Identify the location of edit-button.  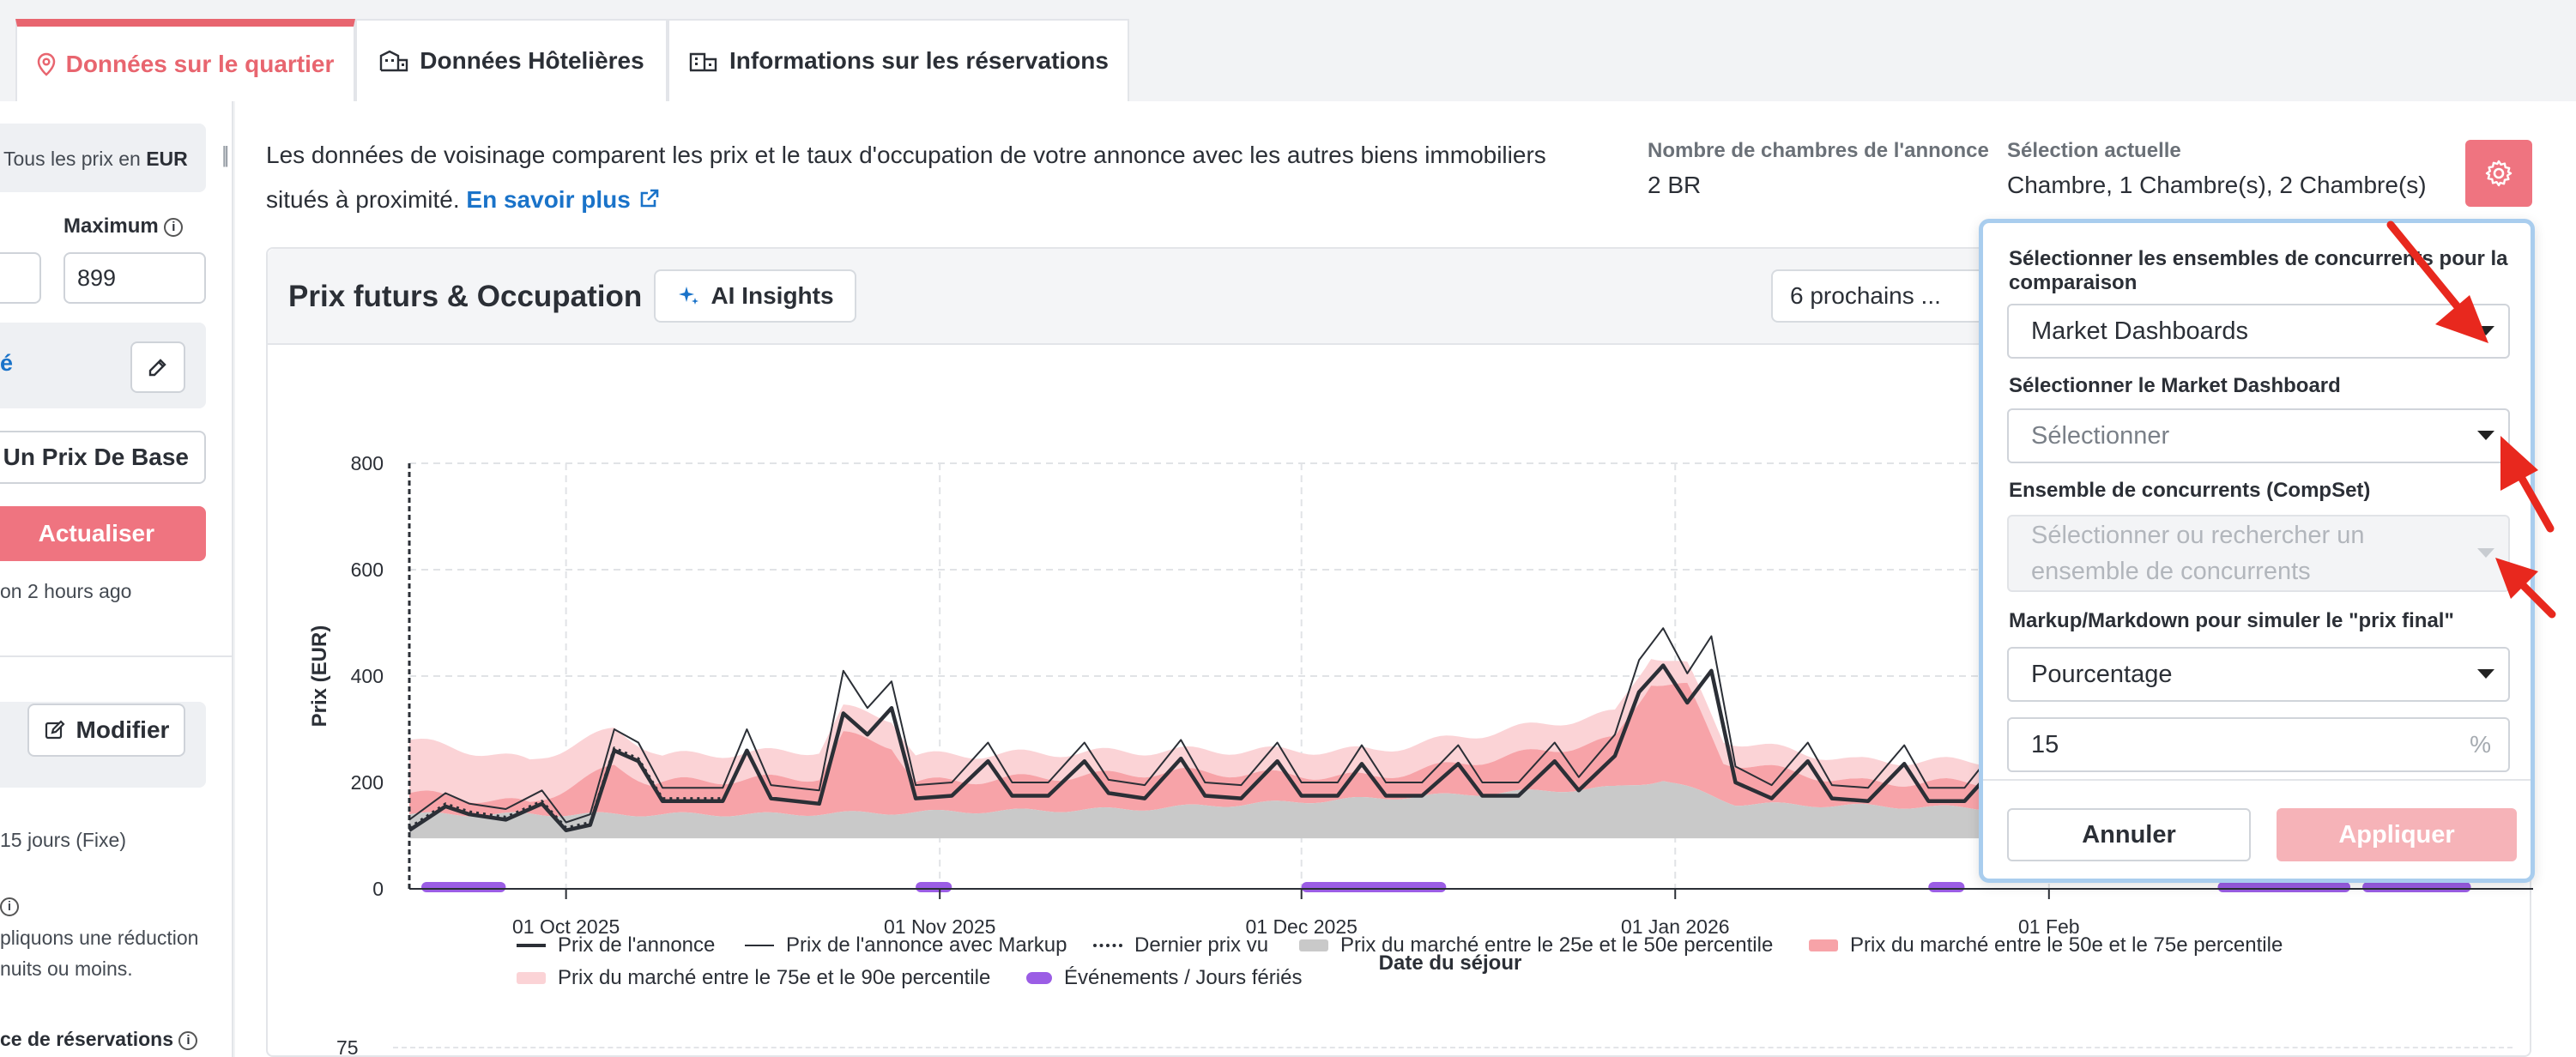
(157, 367).